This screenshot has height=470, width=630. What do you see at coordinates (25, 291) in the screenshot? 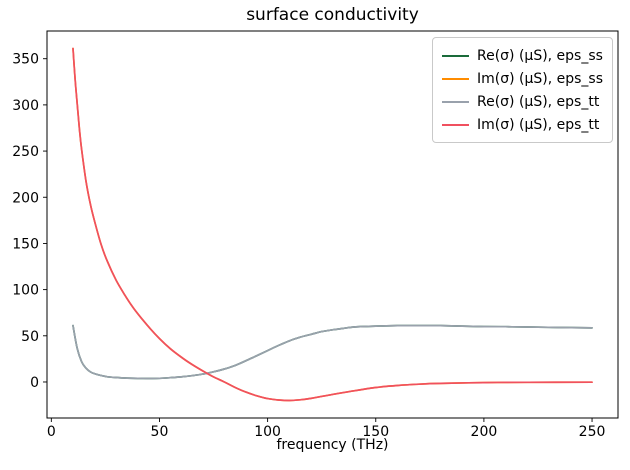
I see `y-tick-label: 100` at bounding box center [25, 291].